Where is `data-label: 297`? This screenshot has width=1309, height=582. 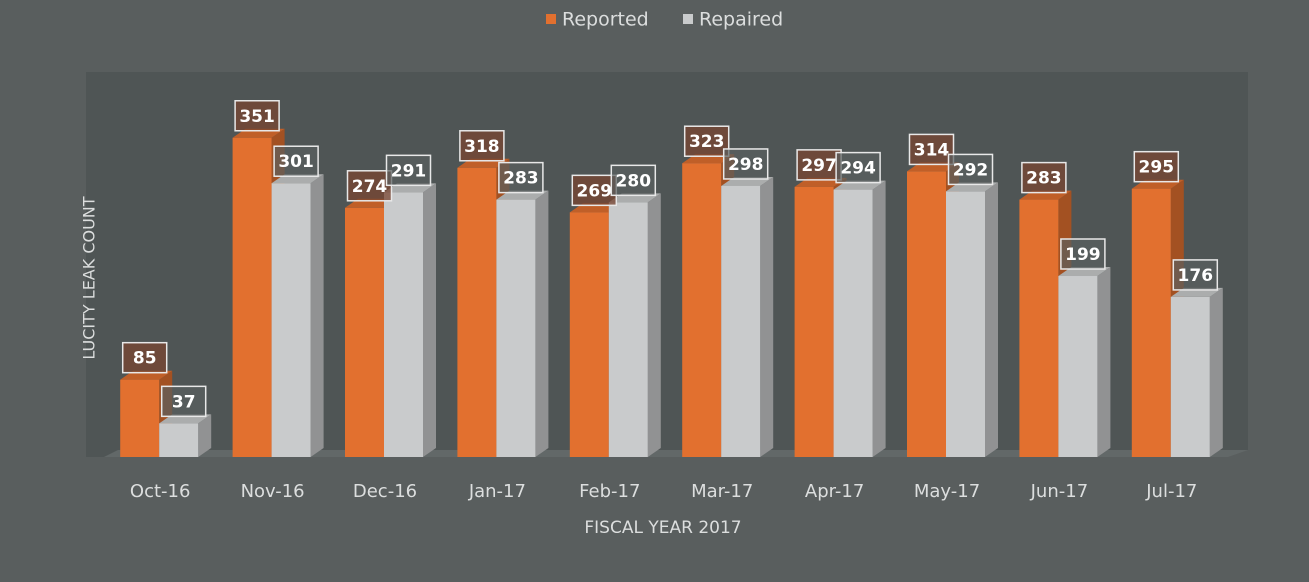 data-label: 297 is located at coordinates (819, 166).